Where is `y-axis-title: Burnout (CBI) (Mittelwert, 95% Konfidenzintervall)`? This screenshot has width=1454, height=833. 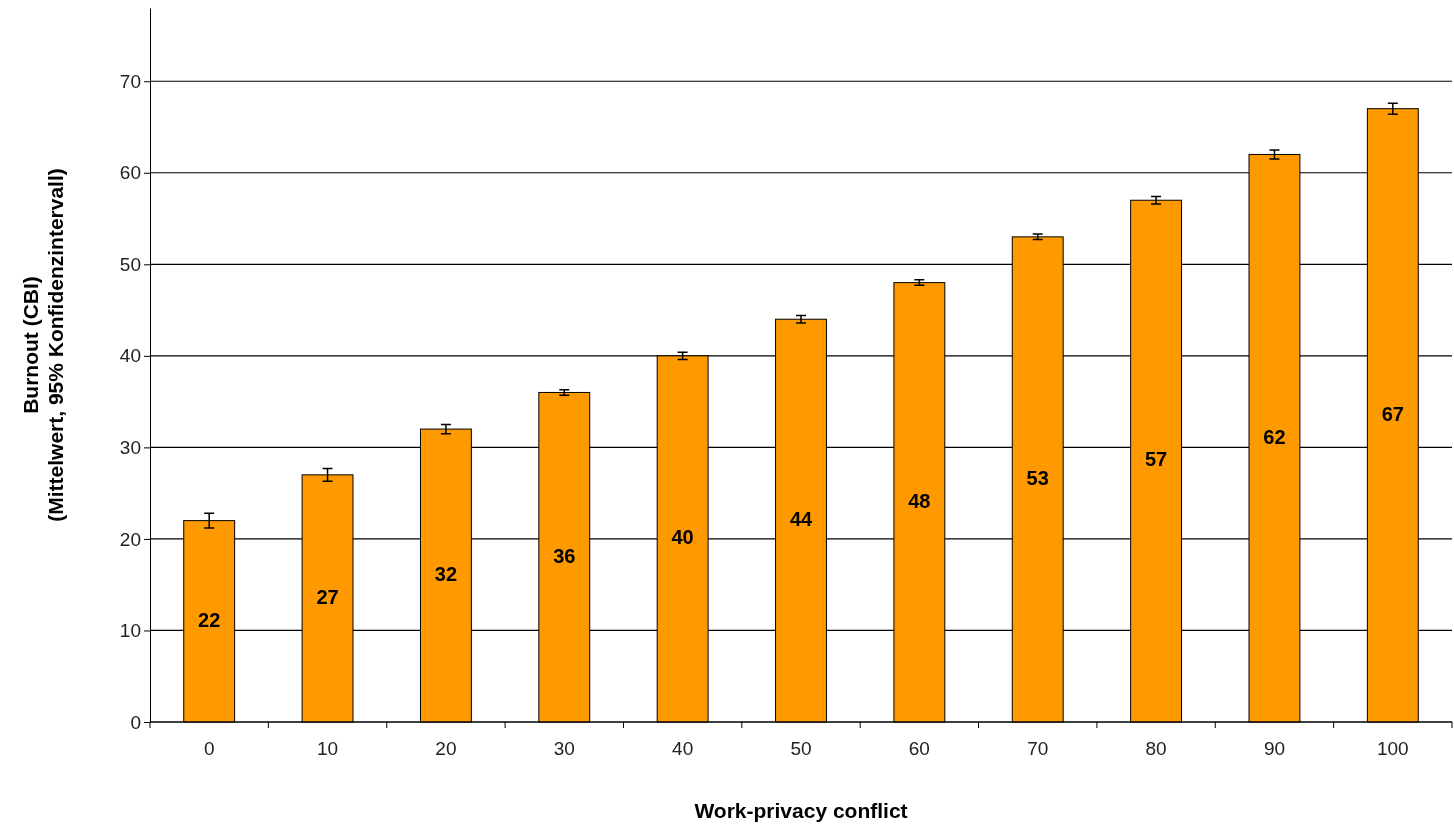
y-axis-title: Burnout (CBI) (Mittelwert, 95% Konfidenzintervall) is located at coordinates (43, 345).